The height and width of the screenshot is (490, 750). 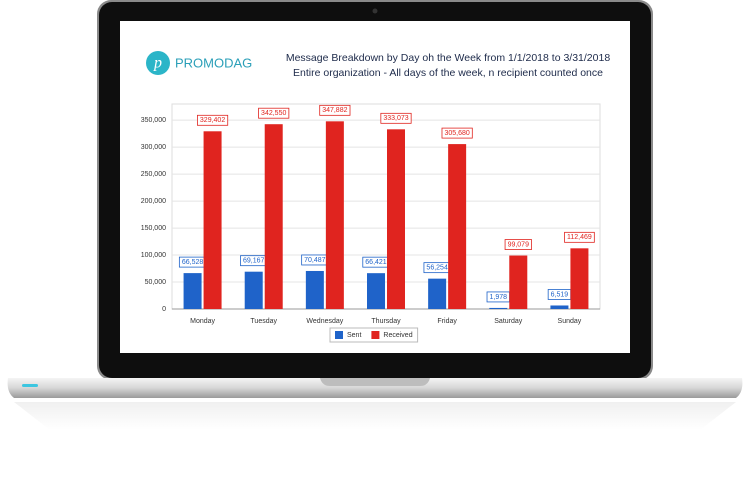 What do you see at coordinates (375, 11) in the screenshot?
I see `camera` at bounding box center [375, 11].